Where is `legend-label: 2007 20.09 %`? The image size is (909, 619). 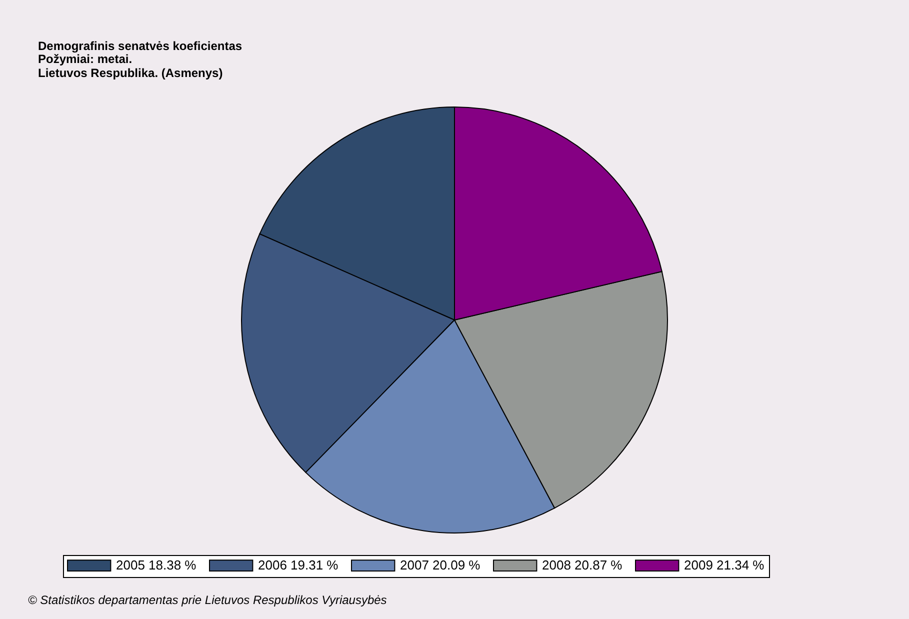 legend-label: 2007 20.09 % is located at coordinates (440, 565).